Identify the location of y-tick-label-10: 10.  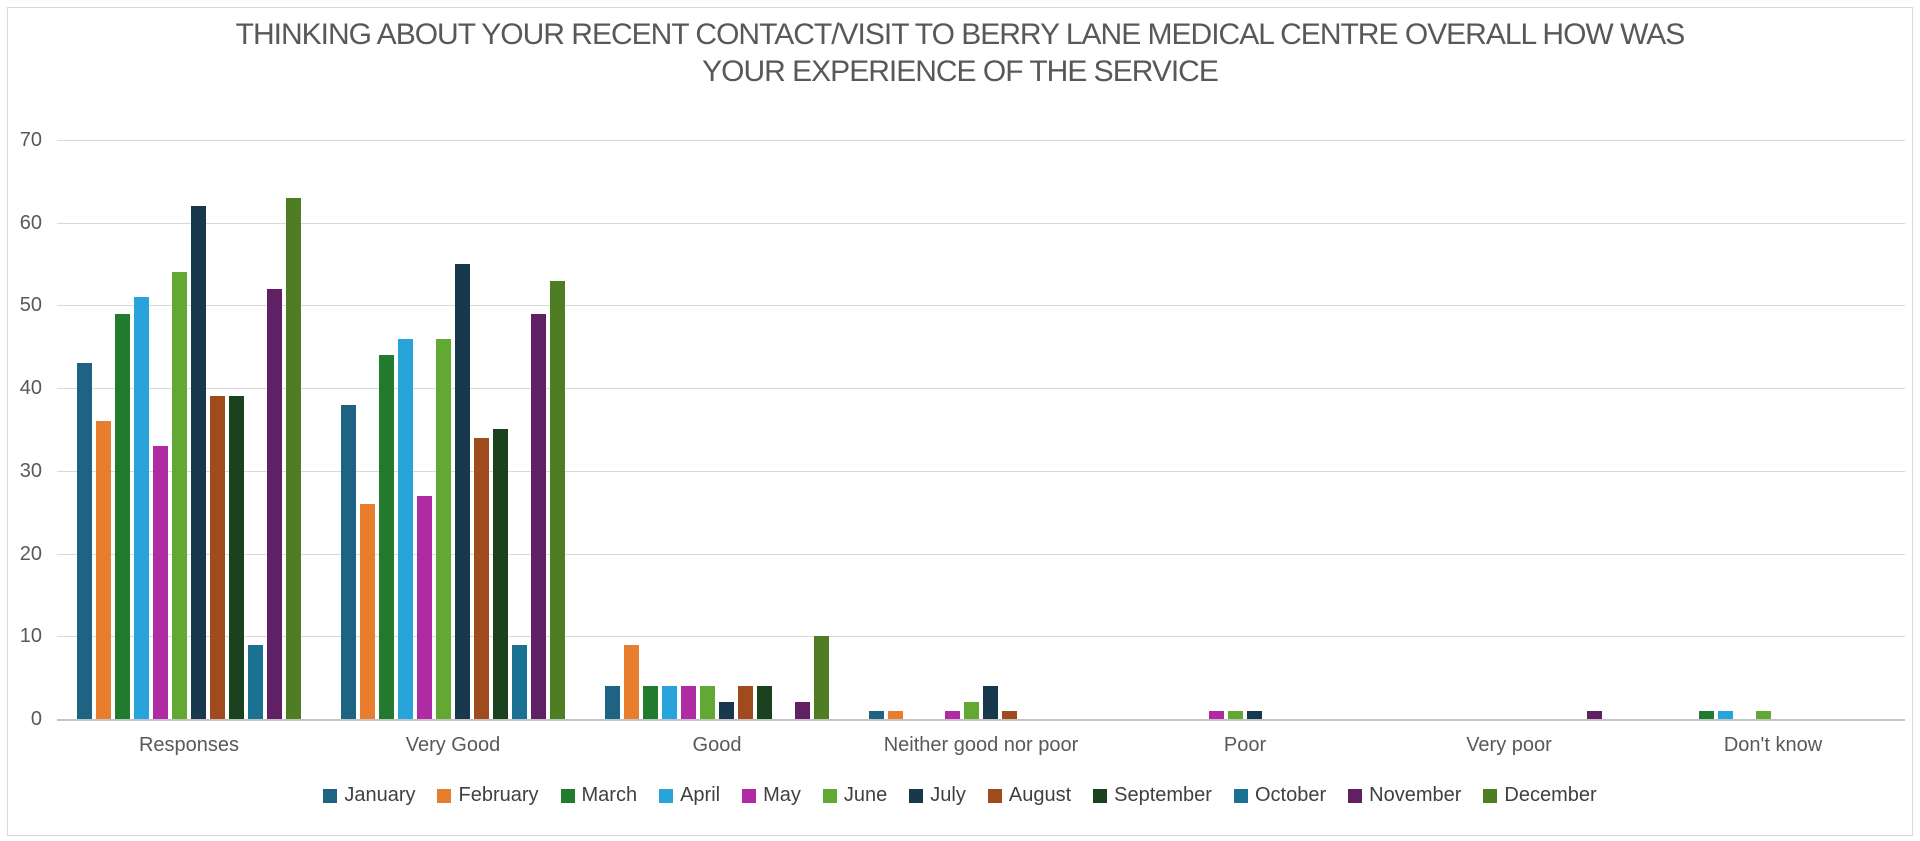
(30, 636).